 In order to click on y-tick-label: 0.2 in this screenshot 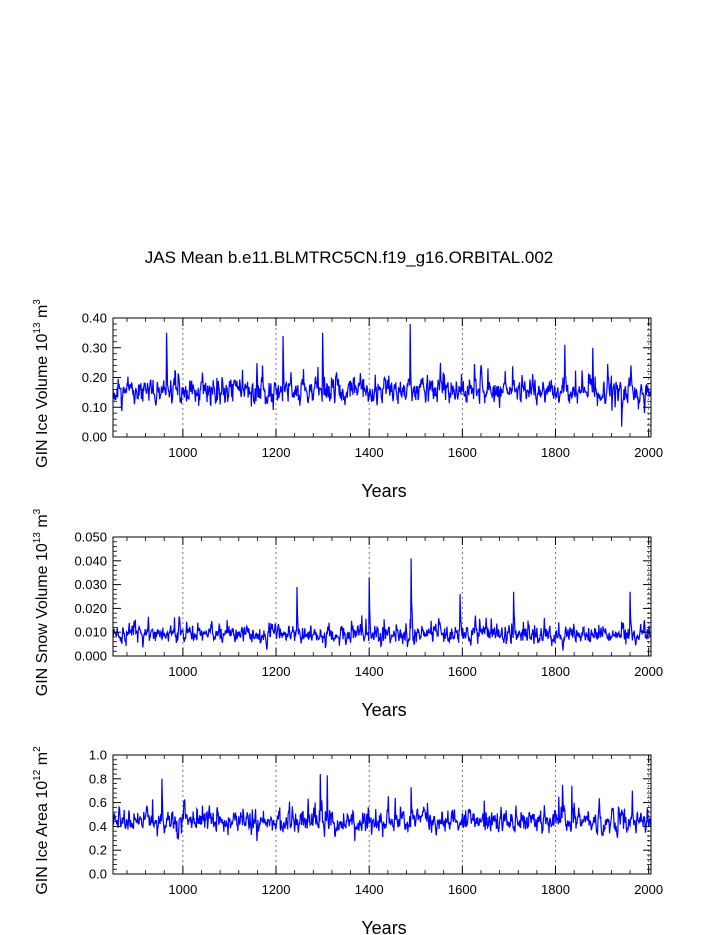, I will do `click(98, 850)`.